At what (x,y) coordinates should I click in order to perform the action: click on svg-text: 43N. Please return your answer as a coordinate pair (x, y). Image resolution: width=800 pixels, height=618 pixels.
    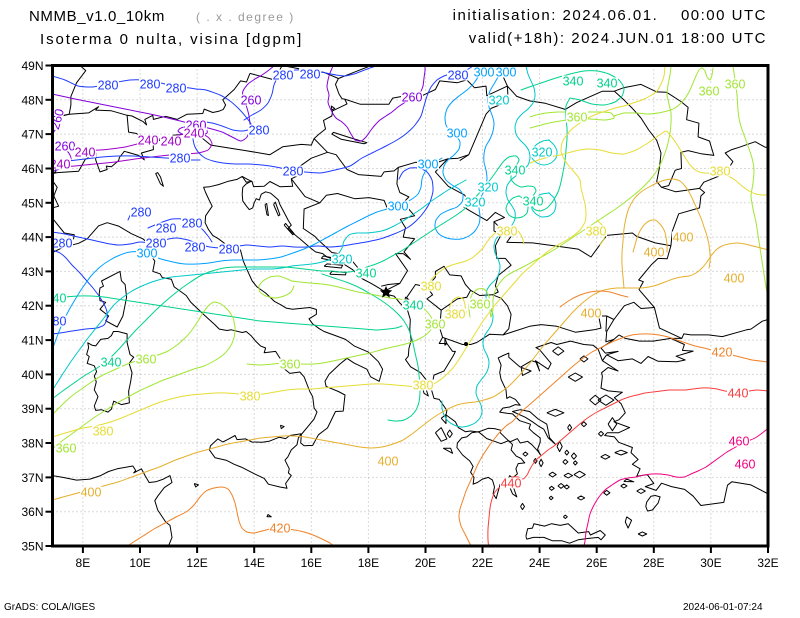
    Looking at the image, I should click on (32, 272).